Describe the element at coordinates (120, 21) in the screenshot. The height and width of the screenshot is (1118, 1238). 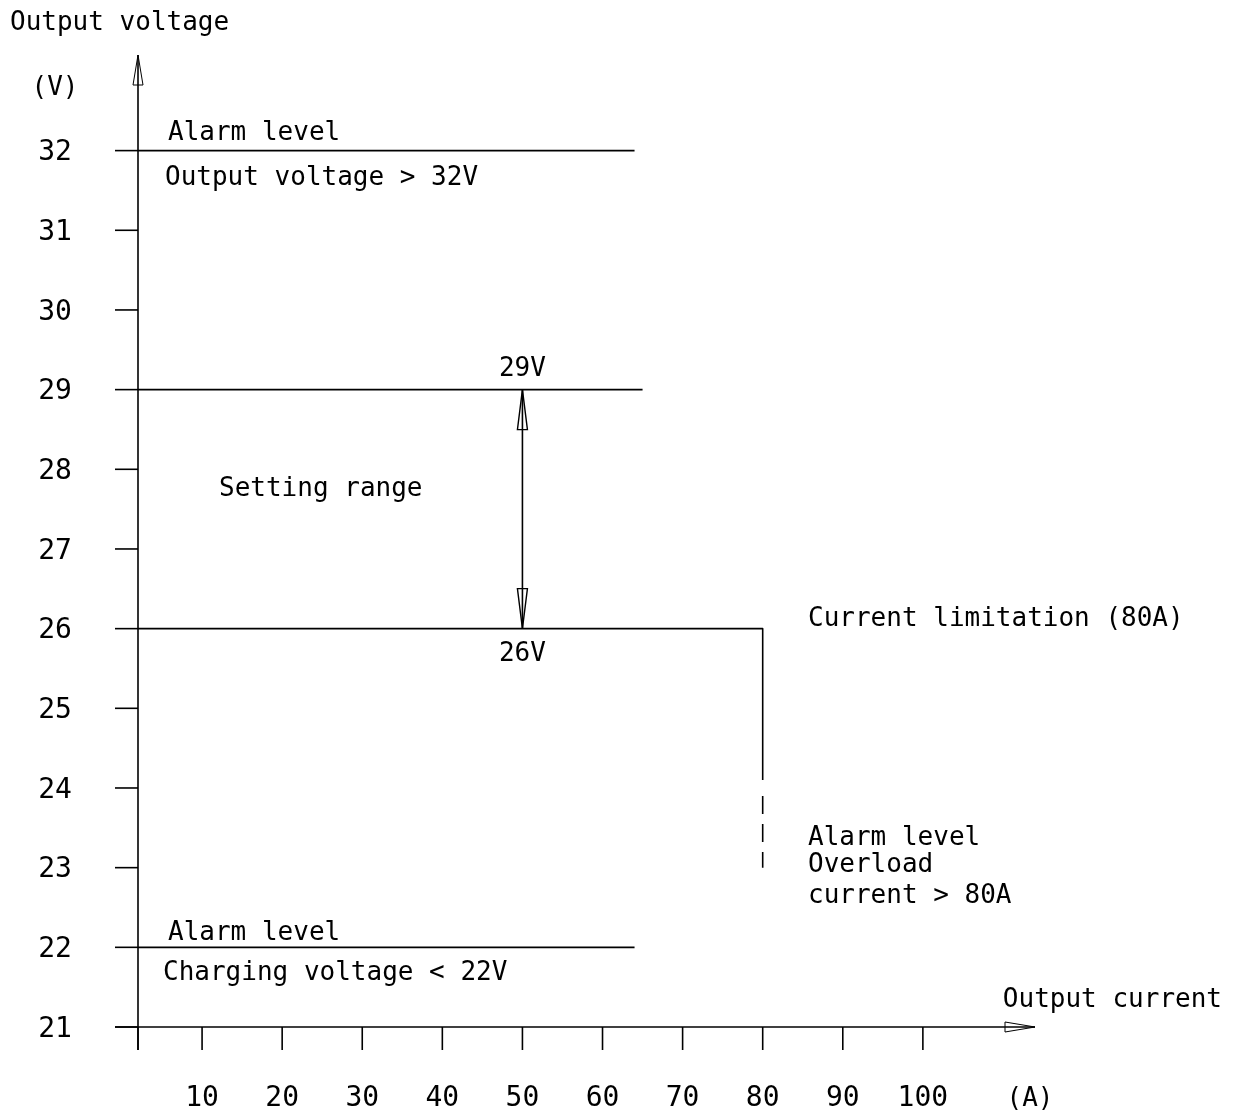
I see `y-axis-title: Output voltage` at that location.